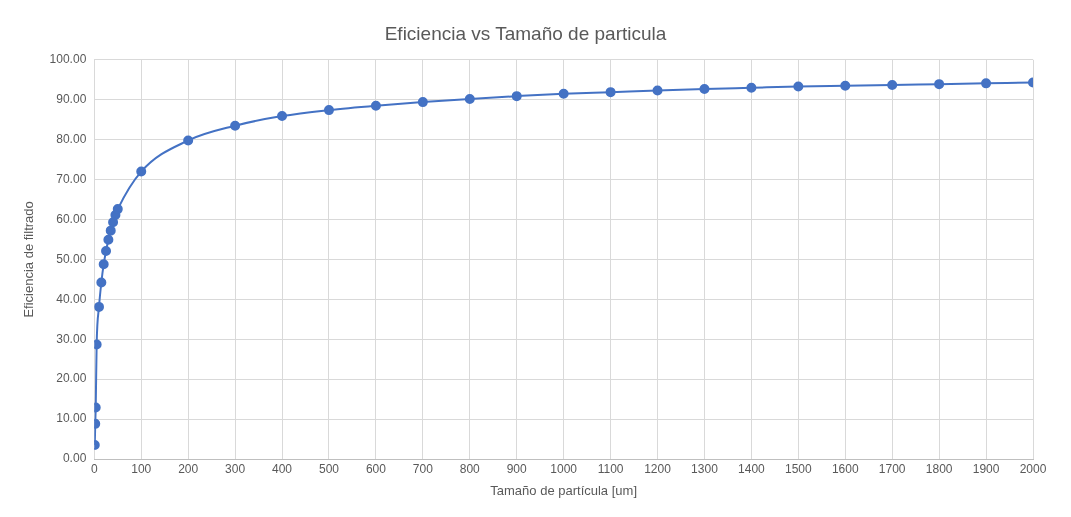 The height and width of the screenshot is (517, 1071). Describe the element at coordinates (68, 59) in the screenshot. I see `y-tick-label: 100.00` at that location.